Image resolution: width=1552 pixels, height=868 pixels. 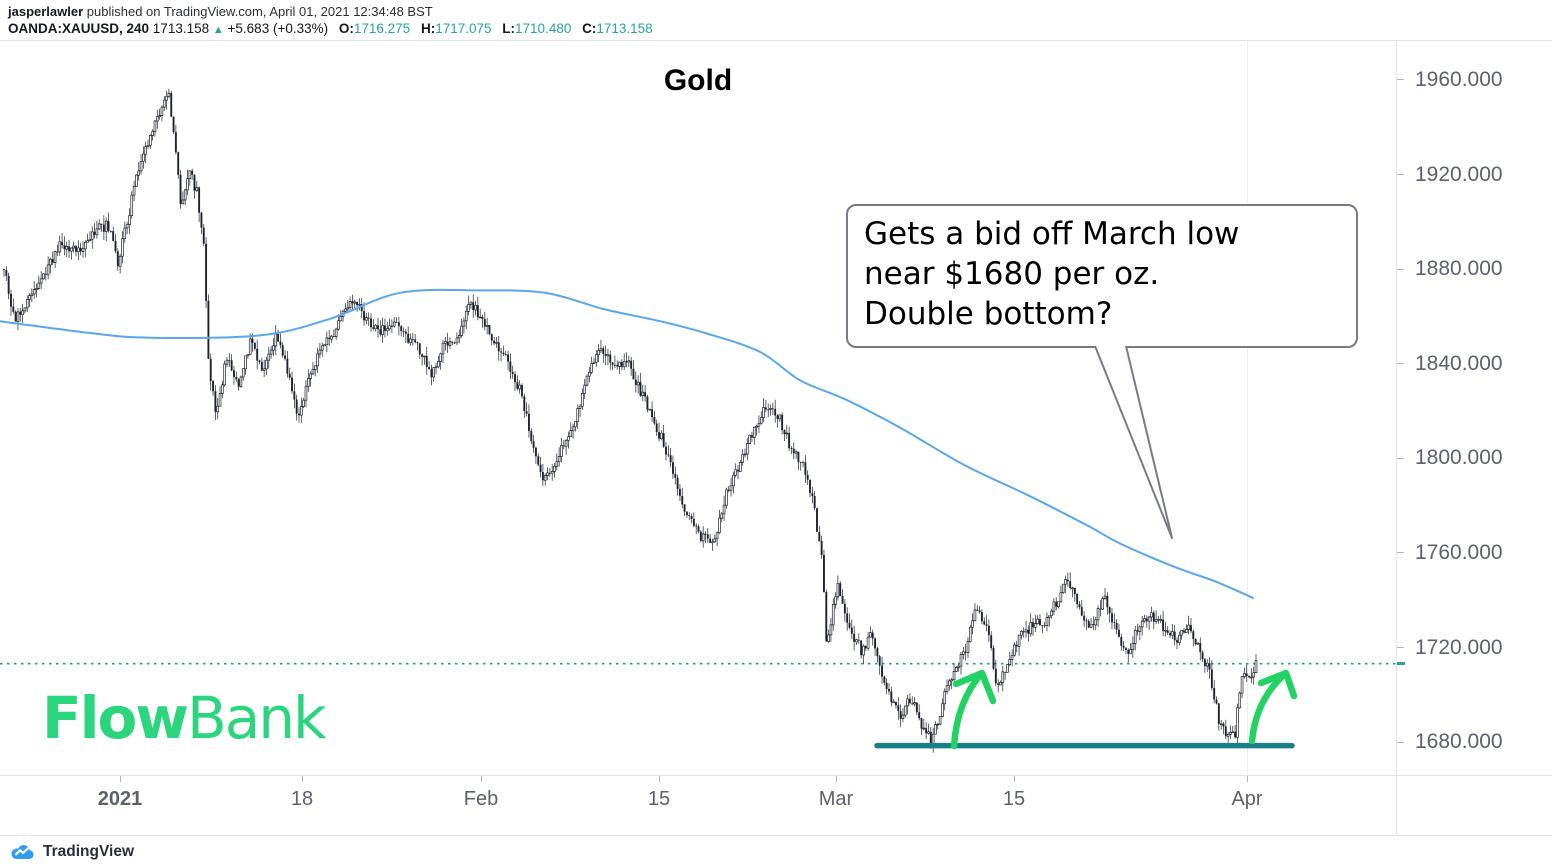 What do you see at coordinates (1012, 274) in the screenshot?
I see `callout-text-line: near $1680 per oz.` at bounding box center [1012, 274].